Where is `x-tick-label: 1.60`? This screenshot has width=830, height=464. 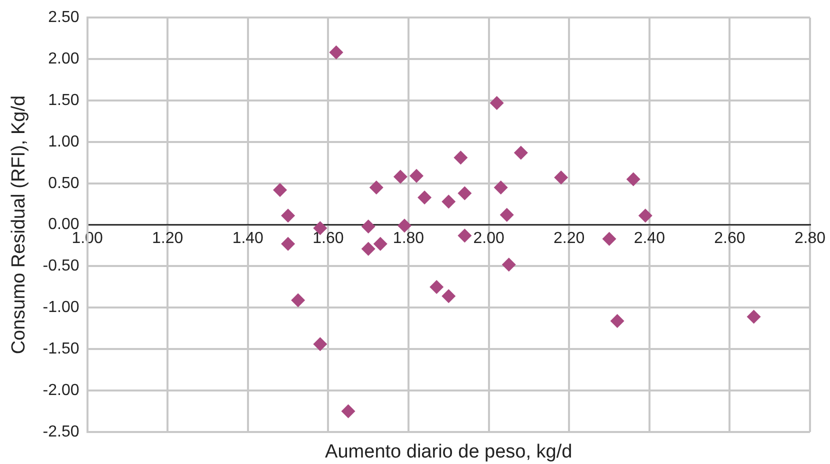
x-tick-label: 1.60 is located at coordinates (328, 238).